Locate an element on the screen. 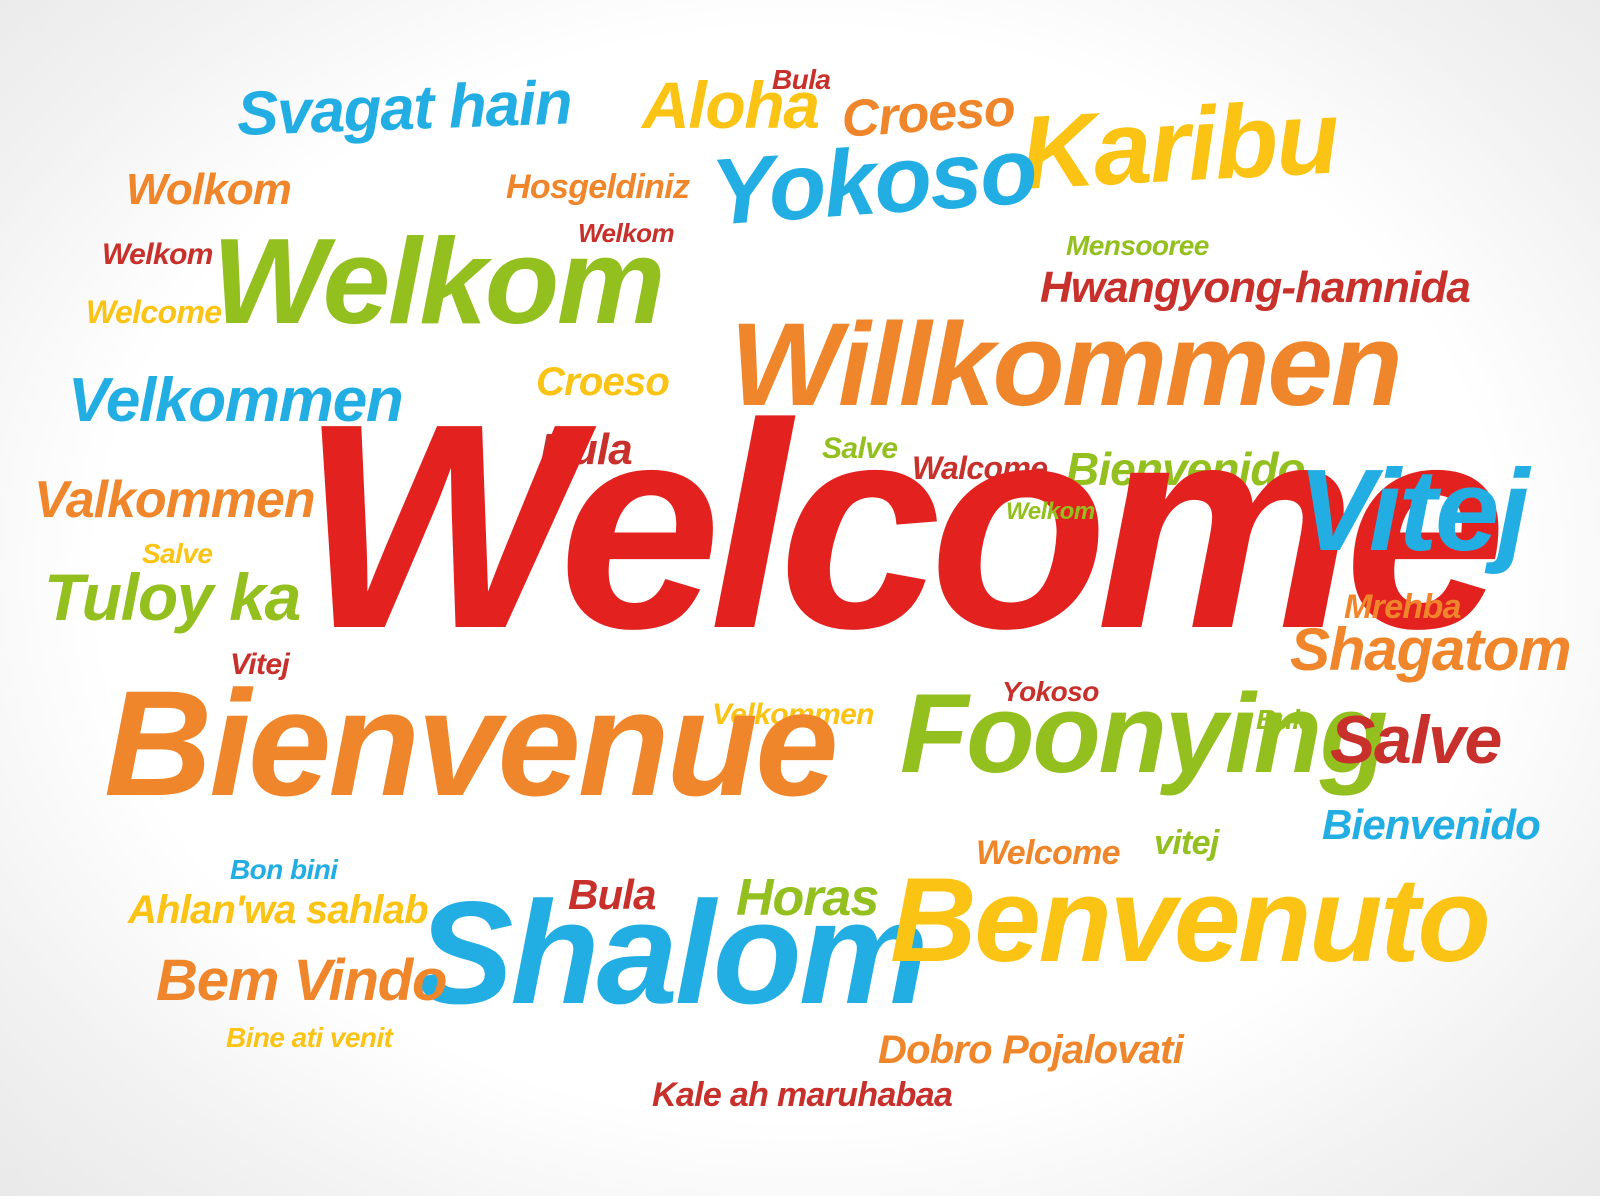  word-shagatom: Shagatom is located at coordinates (1431, 649).